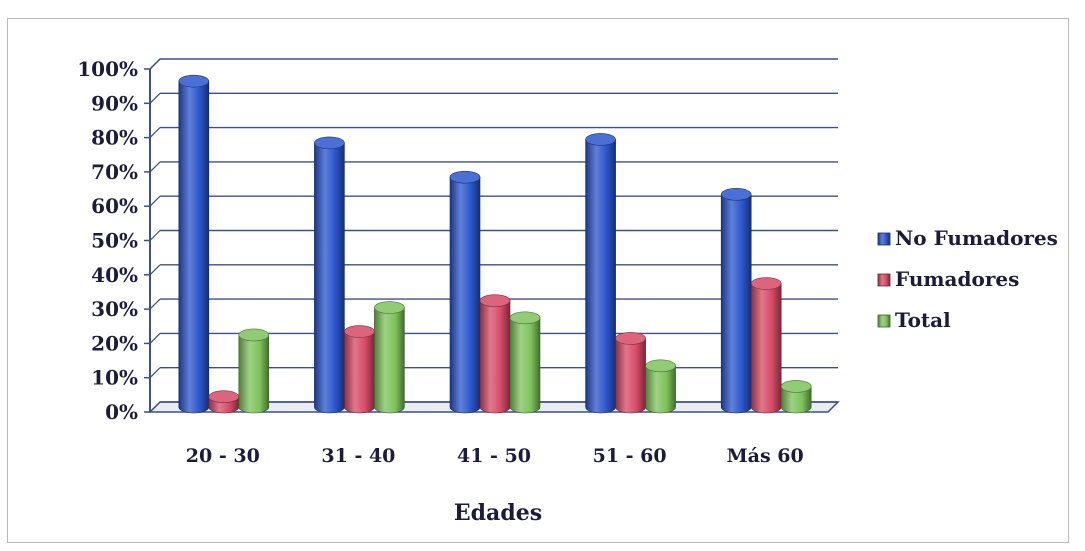 This screenshot has height=551, width=1085. What do you see at coordinates (223, 456) in the screenshot?
I see `x-category-label: 20 - 30` at bounding box center [223, 456].